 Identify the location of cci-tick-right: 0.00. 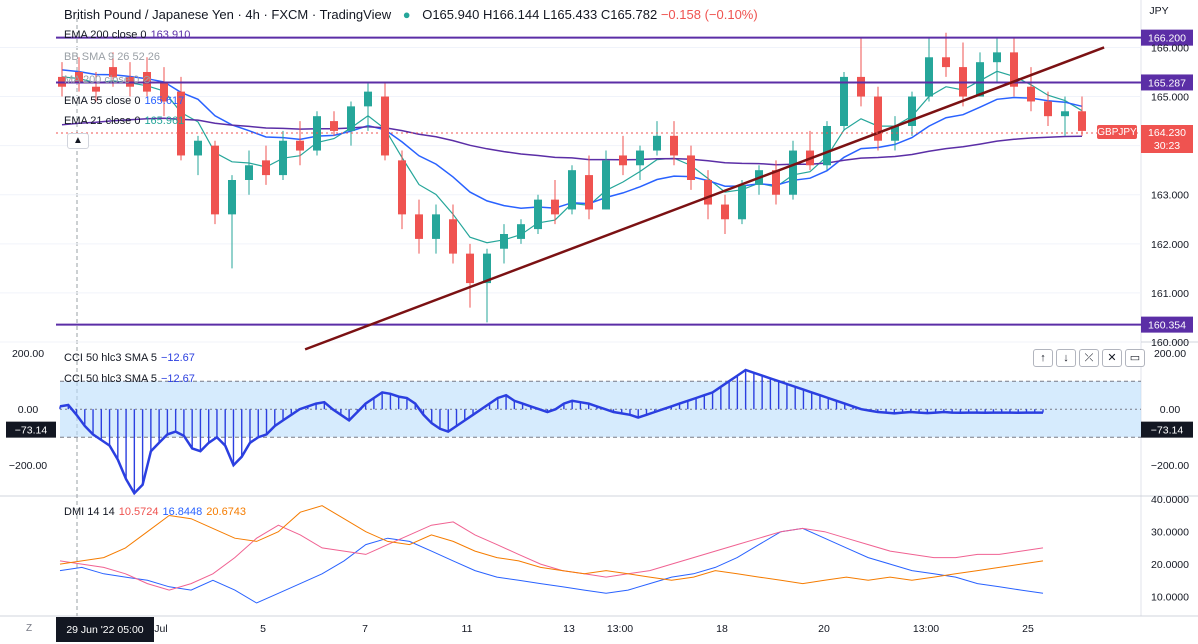
(1170, 410).